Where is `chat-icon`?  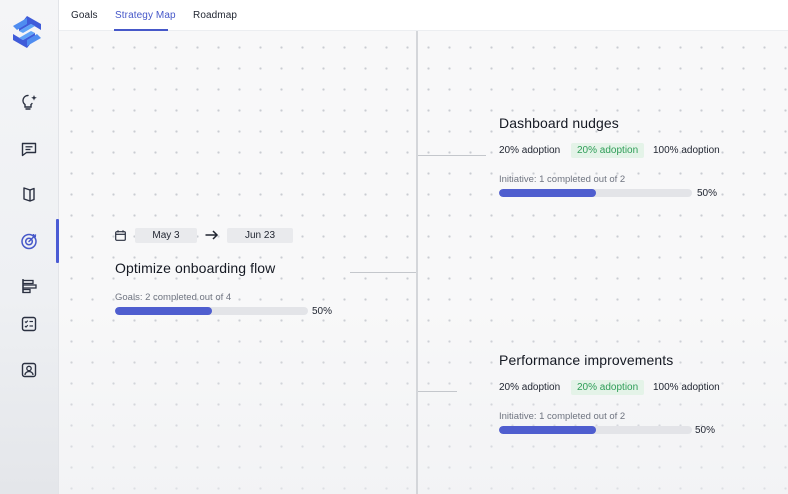
chat-icon is located at coordinates (29, 149).